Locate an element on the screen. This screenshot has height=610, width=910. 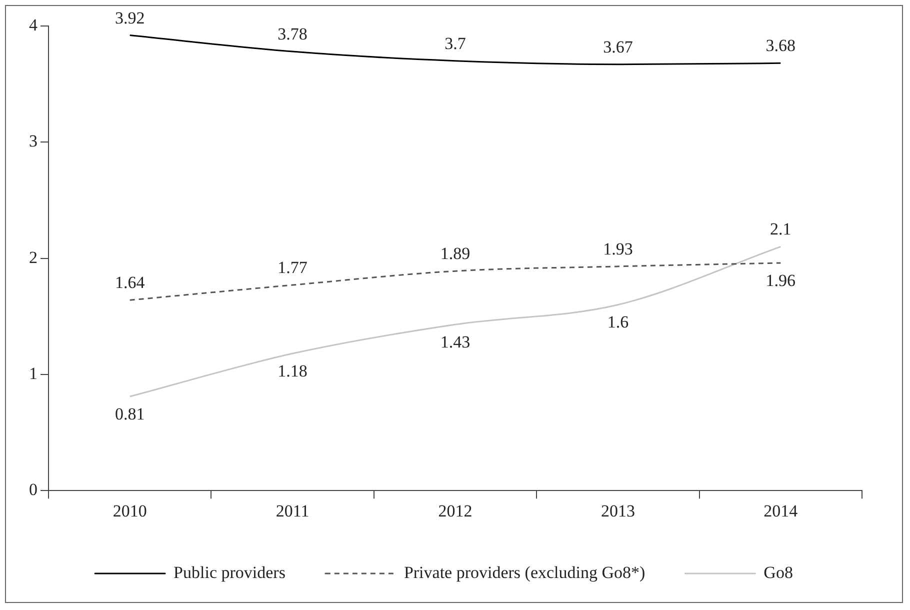
data-label: 0.81 is located at coordinates (129, 414).